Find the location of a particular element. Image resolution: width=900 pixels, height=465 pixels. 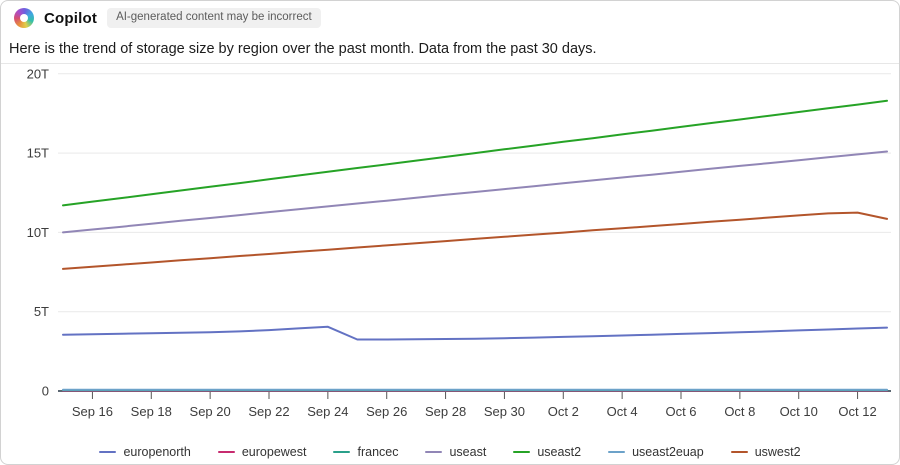

x-axis-label-Sep-28: Sep 28 is located at coordinates (445, 411).